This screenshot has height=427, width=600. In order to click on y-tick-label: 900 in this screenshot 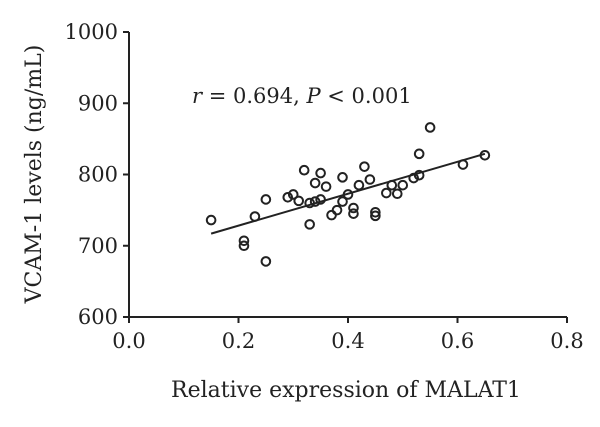, I will do `click(98, 103)`.